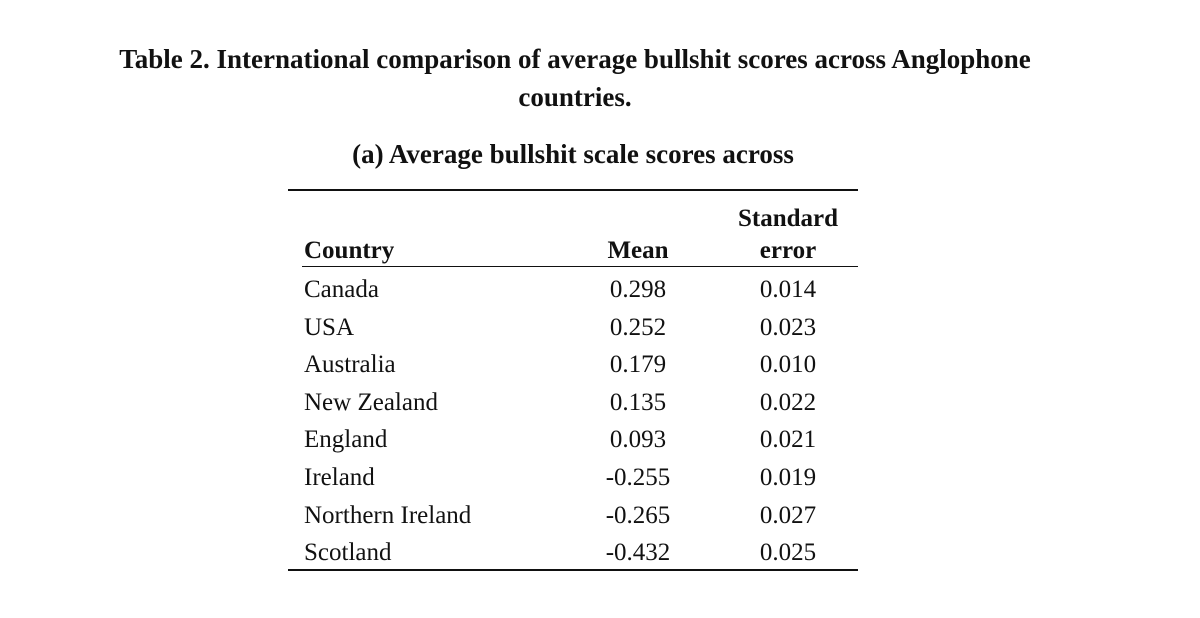 This screenshot has width=1200, height=618. Describe the element at coordinates (638, 553) in the screenshot. I see `cell-mean: -0.432` at that location.